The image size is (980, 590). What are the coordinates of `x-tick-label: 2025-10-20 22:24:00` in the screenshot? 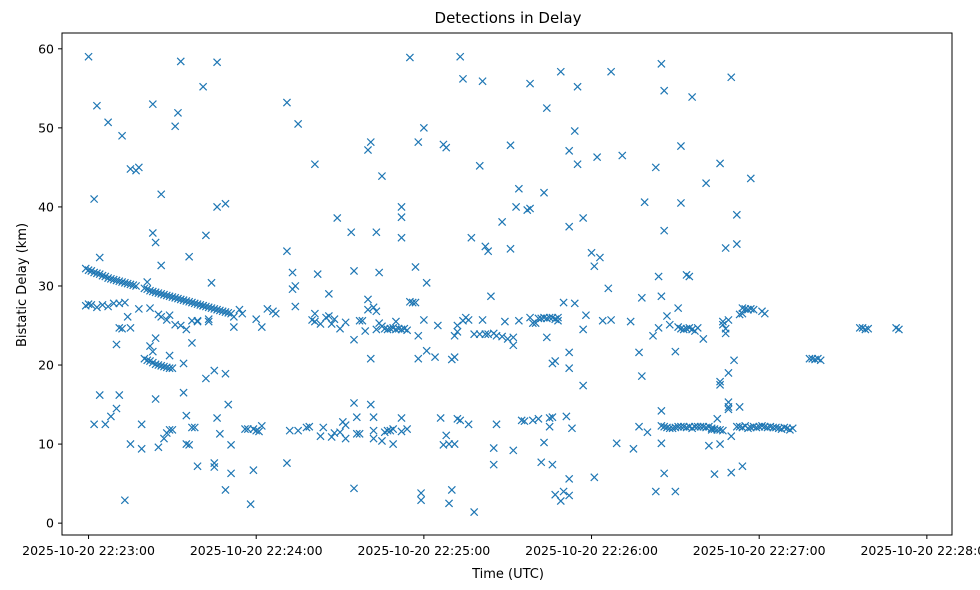 It's located at (256, 550).